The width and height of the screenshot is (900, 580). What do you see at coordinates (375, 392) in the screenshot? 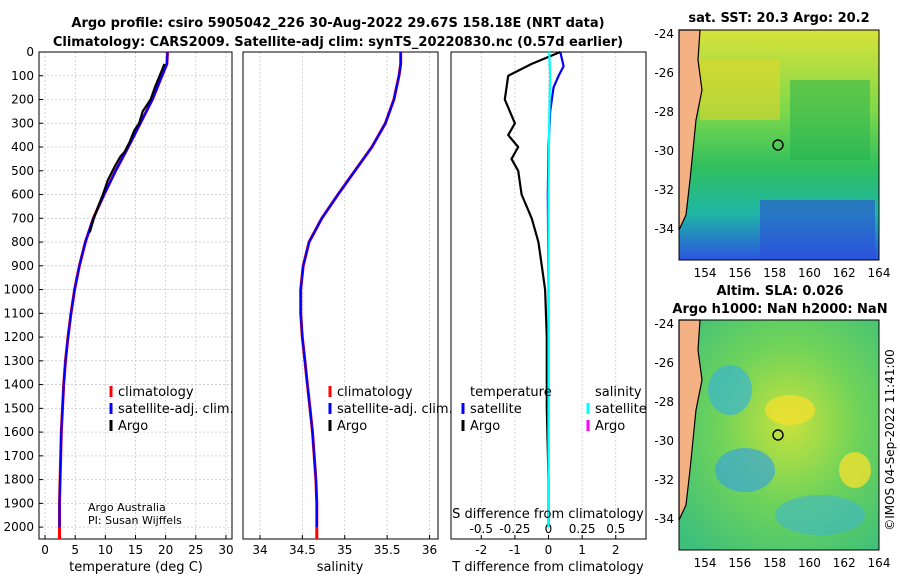
I see `legend-climatology-label: climatology` at bounding box center [375, 392].